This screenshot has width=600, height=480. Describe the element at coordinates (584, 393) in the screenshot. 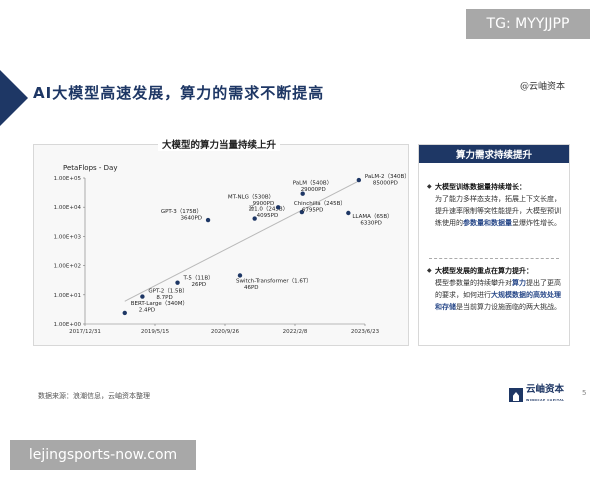

I see `page-number: 5` at that location.